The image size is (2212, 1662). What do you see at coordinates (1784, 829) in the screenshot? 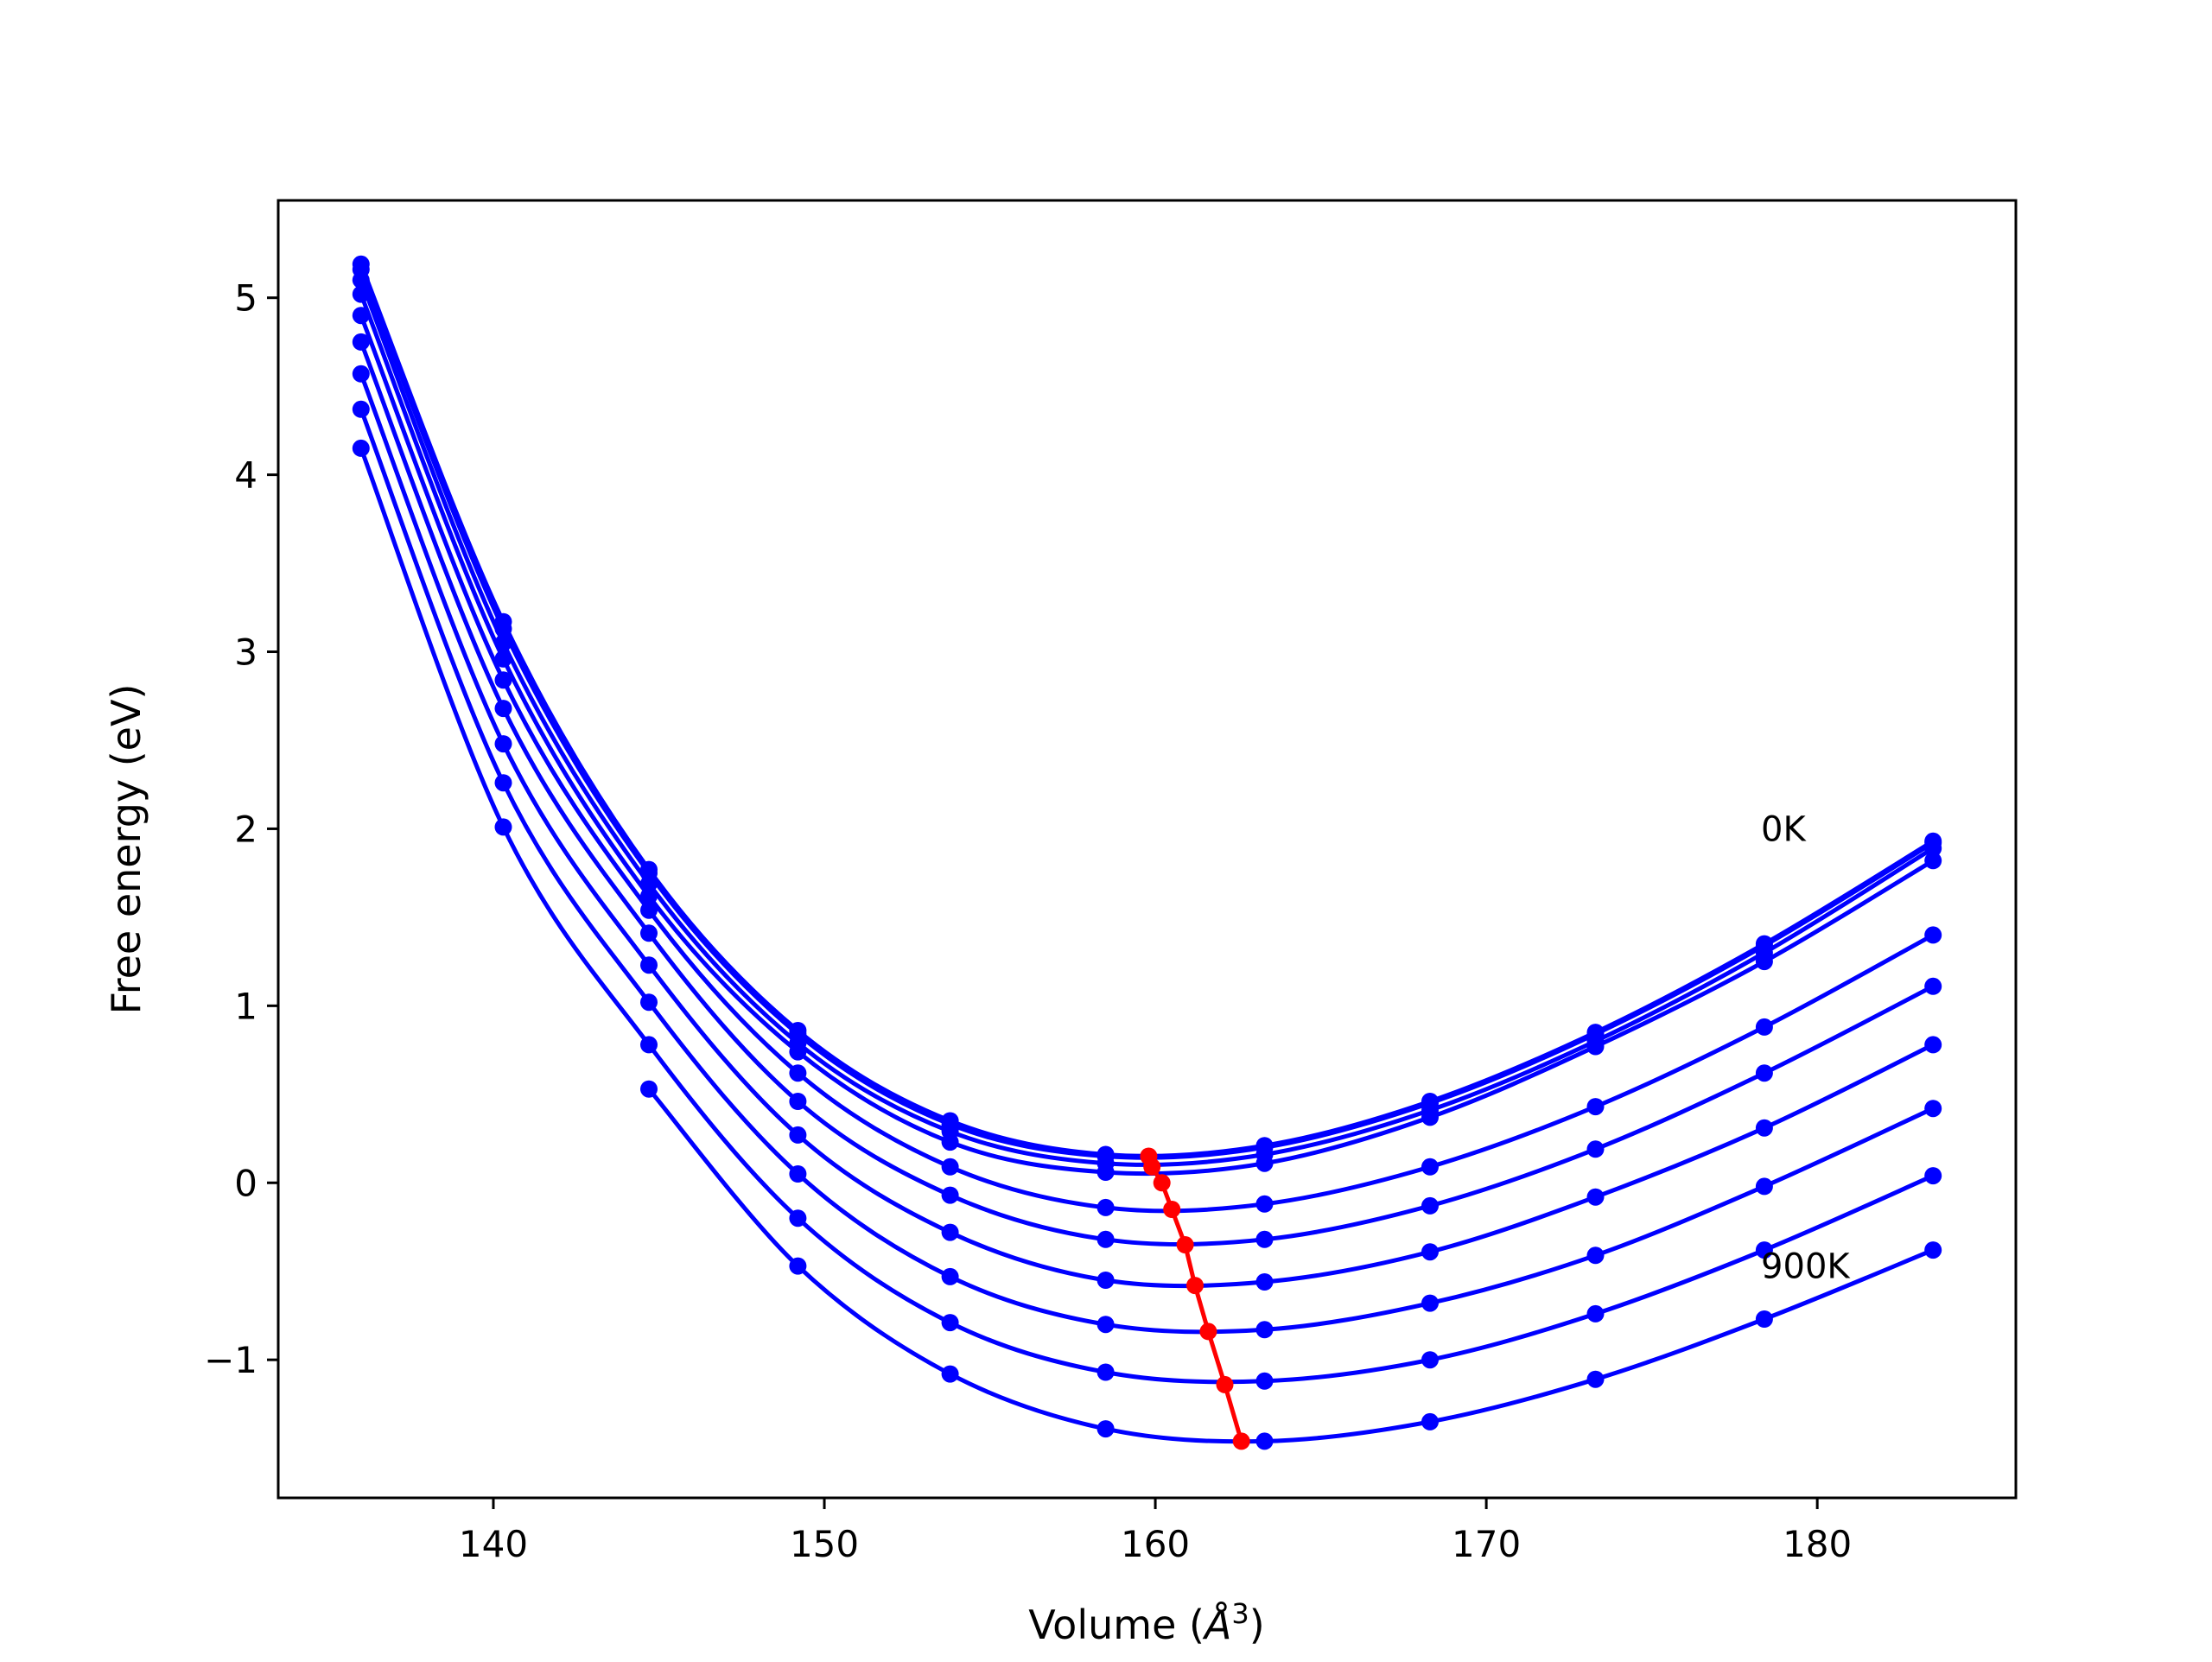
I see `annotation-label: 0K` at bounding box center [1784, 829].